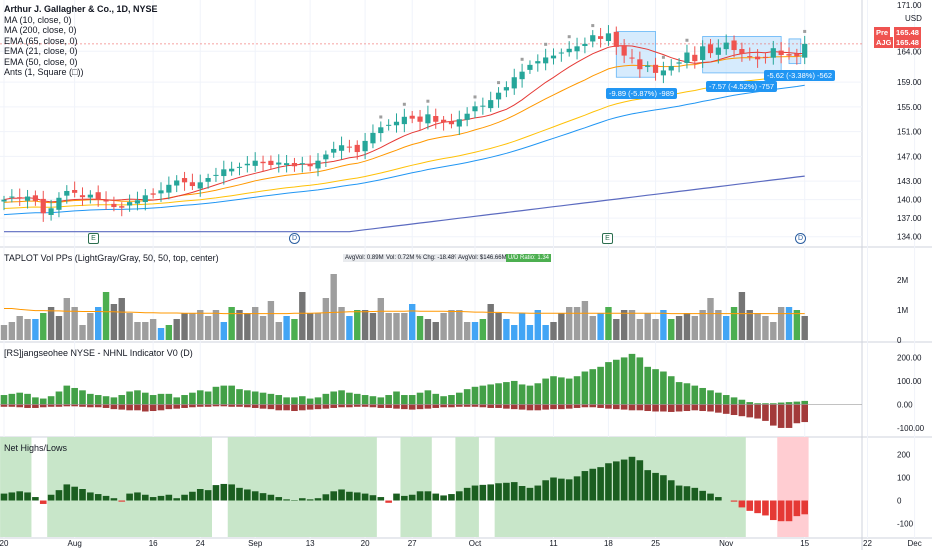  What do you see at coordinates (904, 478) in the screenshot?
I see `netlh-tick-label: 100` at bounding box center [904, 478].